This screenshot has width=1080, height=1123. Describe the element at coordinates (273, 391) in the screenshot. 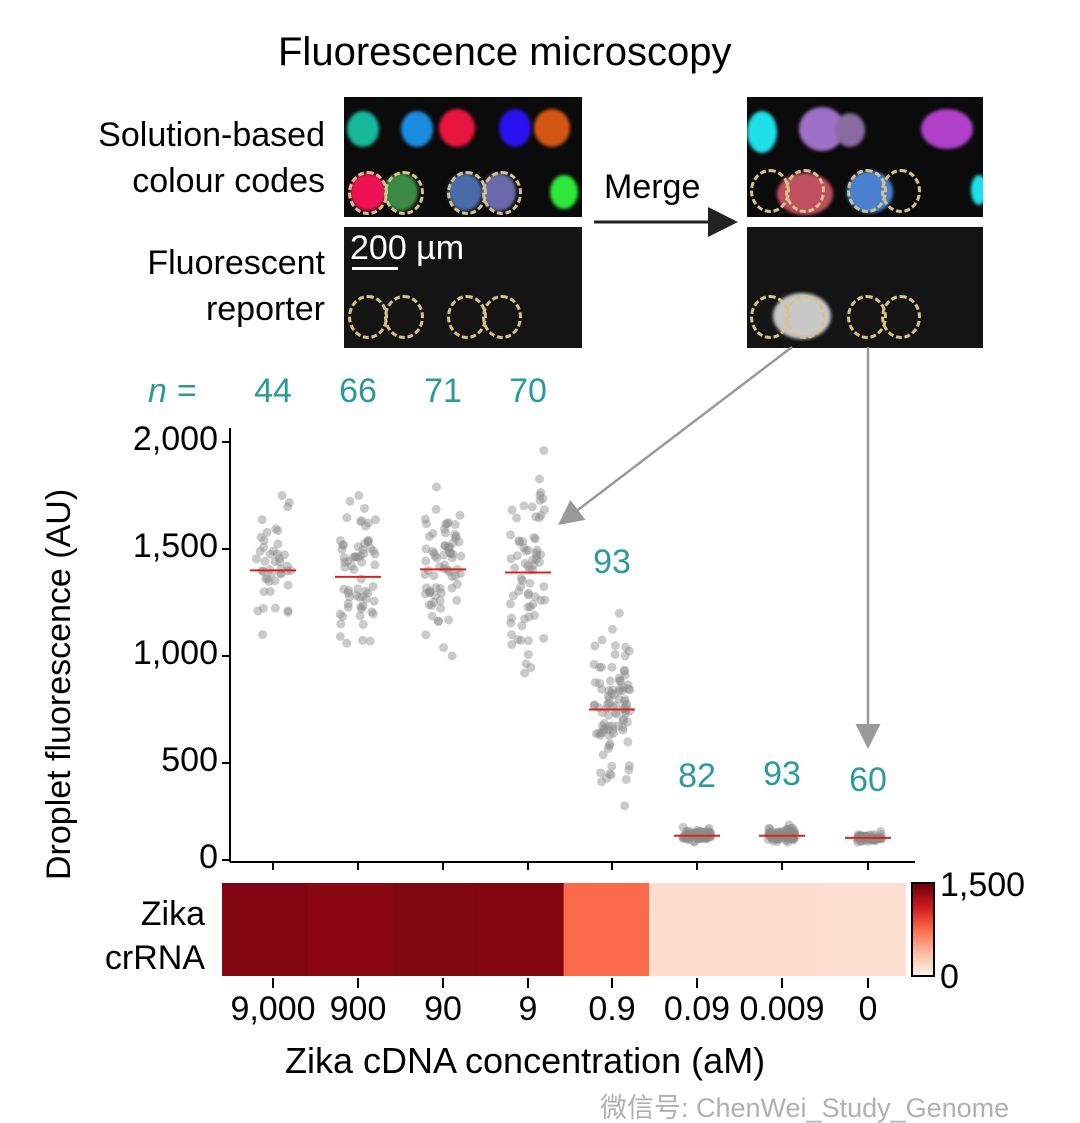

I see `n-count: 44` at that location.